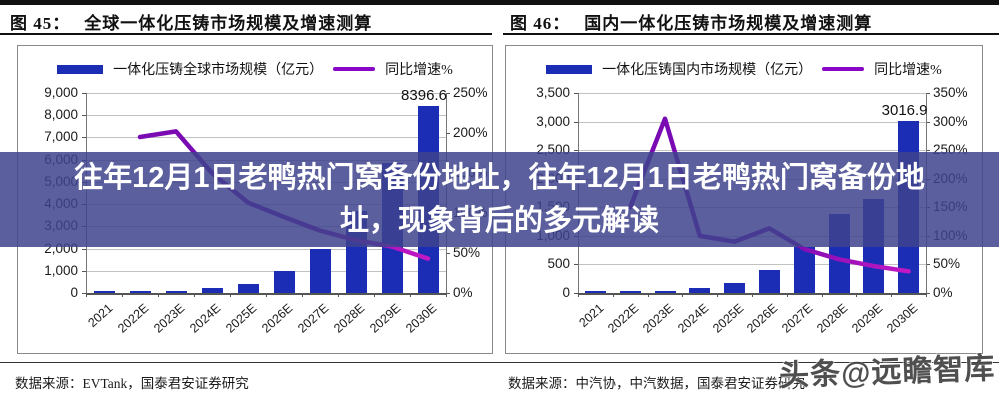  Describe the element at coordinates (950, 121) in the screenshot. I see `y2-axis-label: 300%` at that location.